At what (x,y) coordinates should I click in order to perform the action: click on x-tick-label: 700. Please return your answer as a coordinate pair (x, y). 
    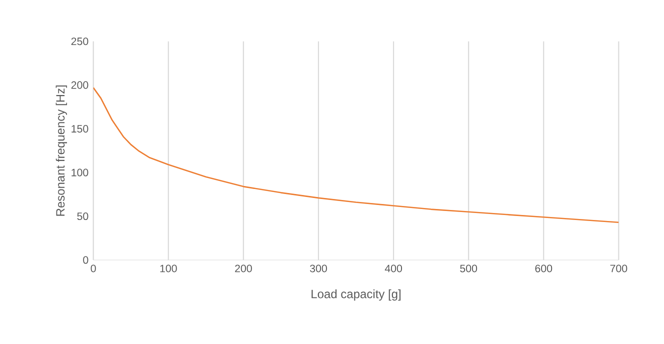
    Looking at the image, I should click on (619, 268).